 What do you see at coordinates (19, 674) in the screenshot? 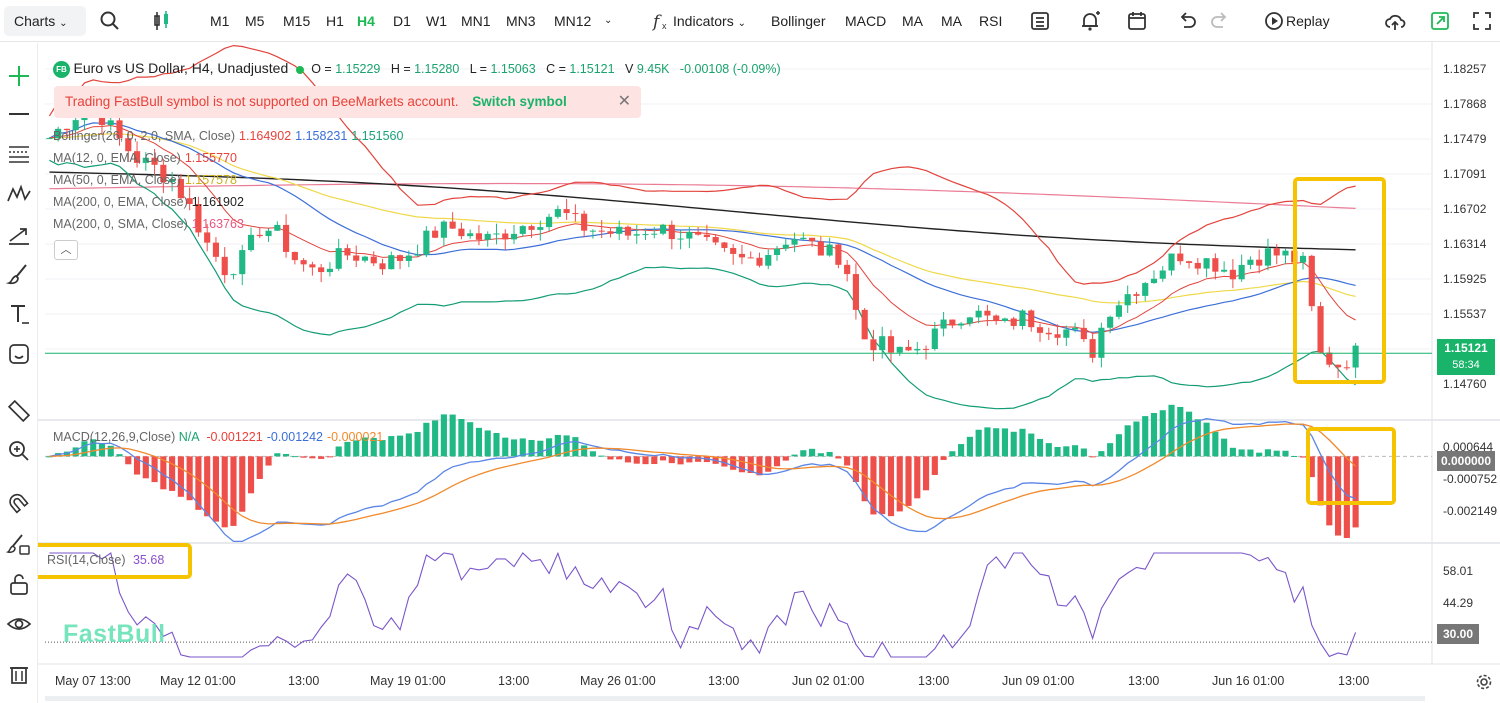
I see `trash-icon` at bounding box center [19, 674].